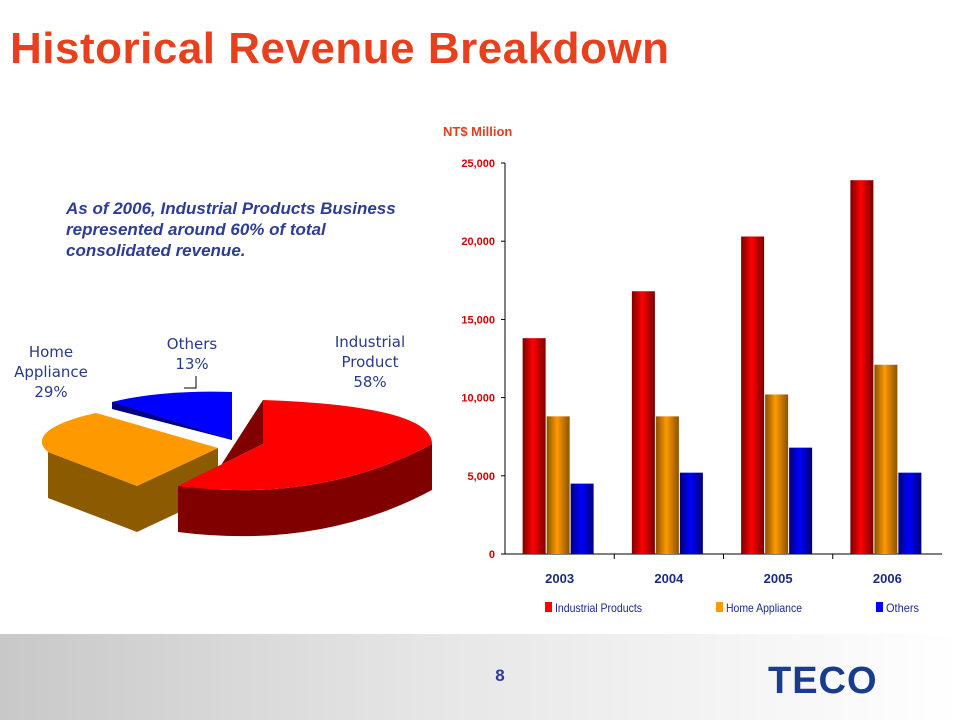  I want to click on pie-label-industrial-line2: Product, so click(370, 362).